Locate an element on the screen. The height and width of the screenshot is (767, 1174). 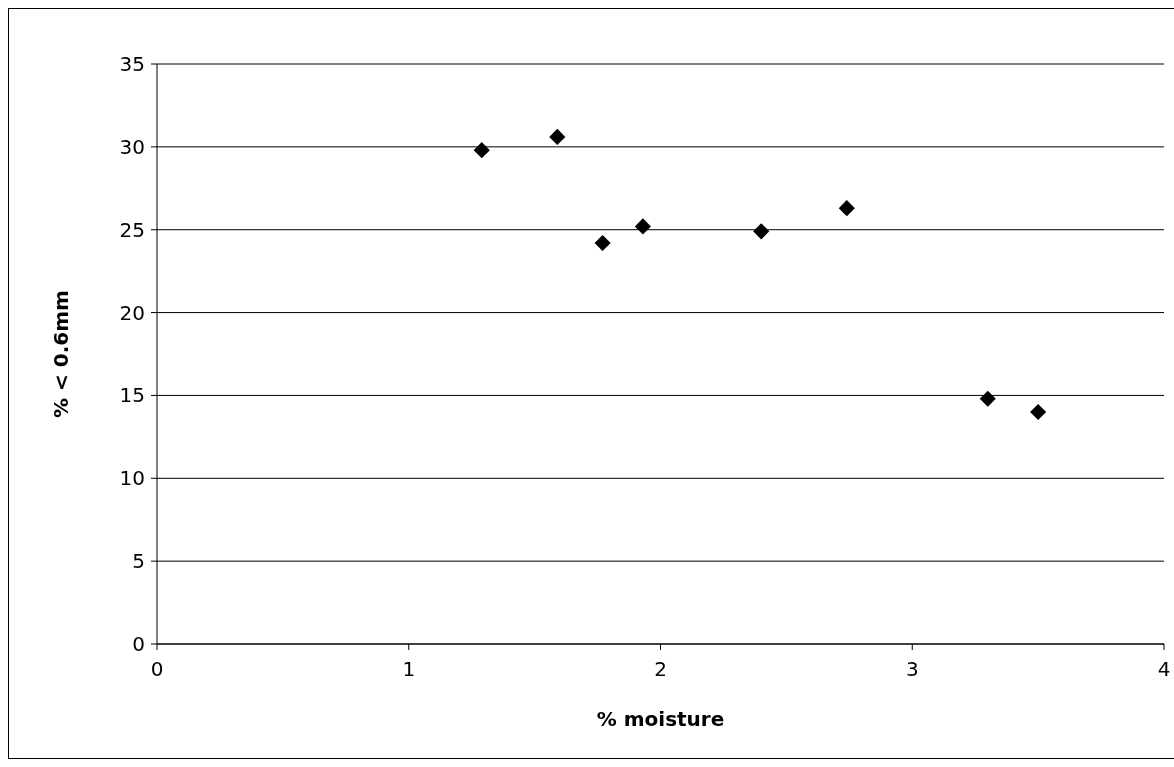
x-tick-label: 3 is located at coordinates (912, 669).